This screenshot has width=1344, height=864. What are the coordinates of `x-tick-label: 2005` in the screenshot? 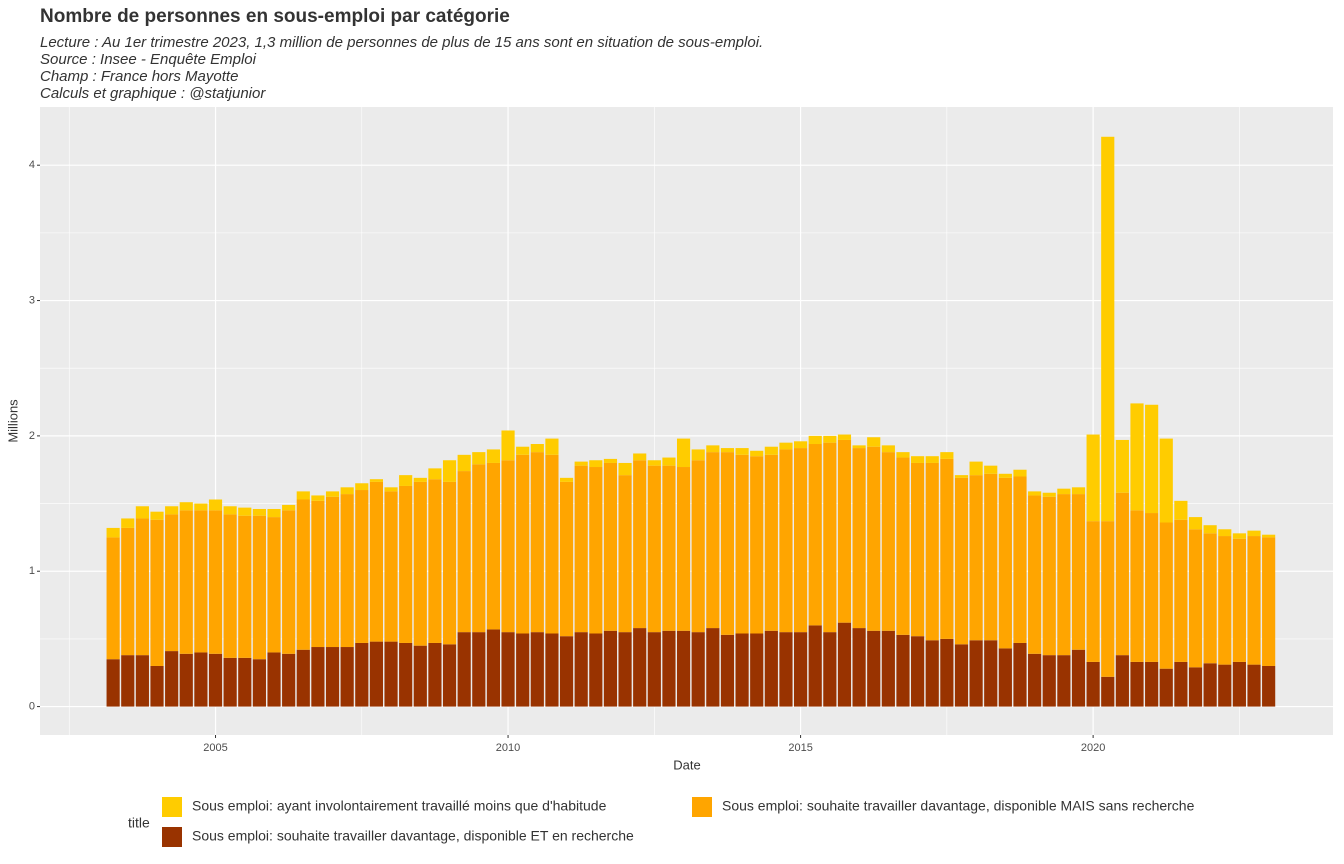 It's located at (215, 748).